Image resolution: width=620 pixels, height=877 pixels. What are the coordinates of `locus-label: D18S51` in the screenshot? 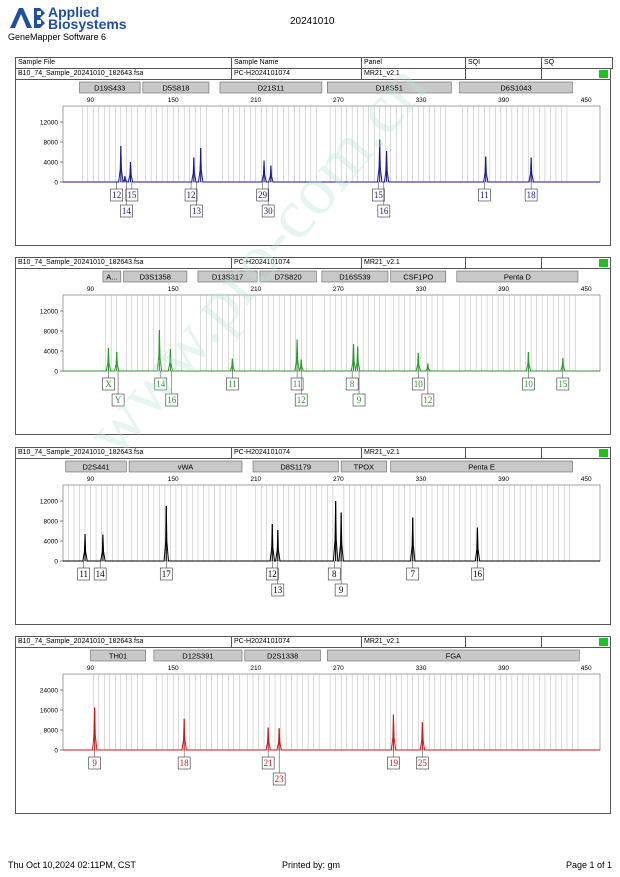 It's located at (389, 88).